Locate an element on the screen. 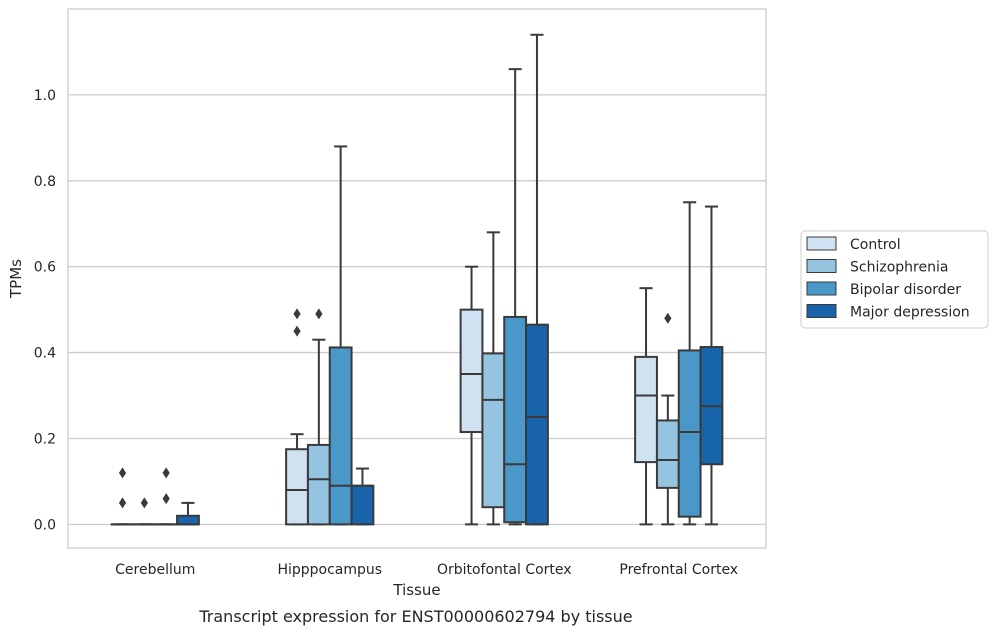 Image resolution: width=997 pixels, height=634 pixels. legend-item: Major depression is located at coordinates (888, 312).